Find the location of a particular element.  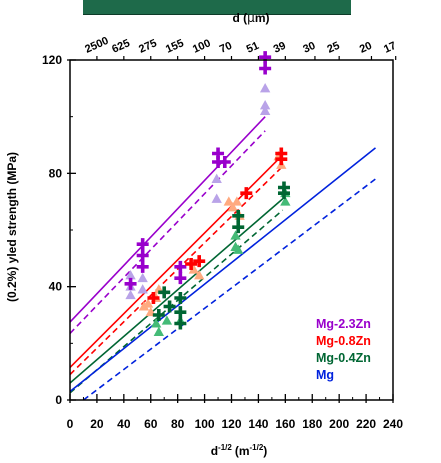

x-tick-label: 220 is located at coordinates (366, 424).